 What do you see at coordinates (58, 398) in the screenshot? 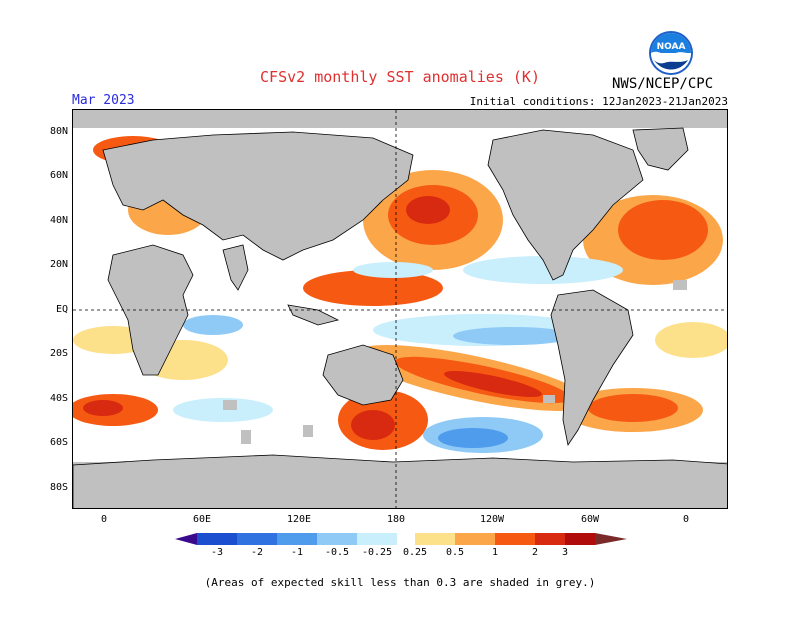
I see `lat-label-40s: 40S` at bounding box center [58, 398].